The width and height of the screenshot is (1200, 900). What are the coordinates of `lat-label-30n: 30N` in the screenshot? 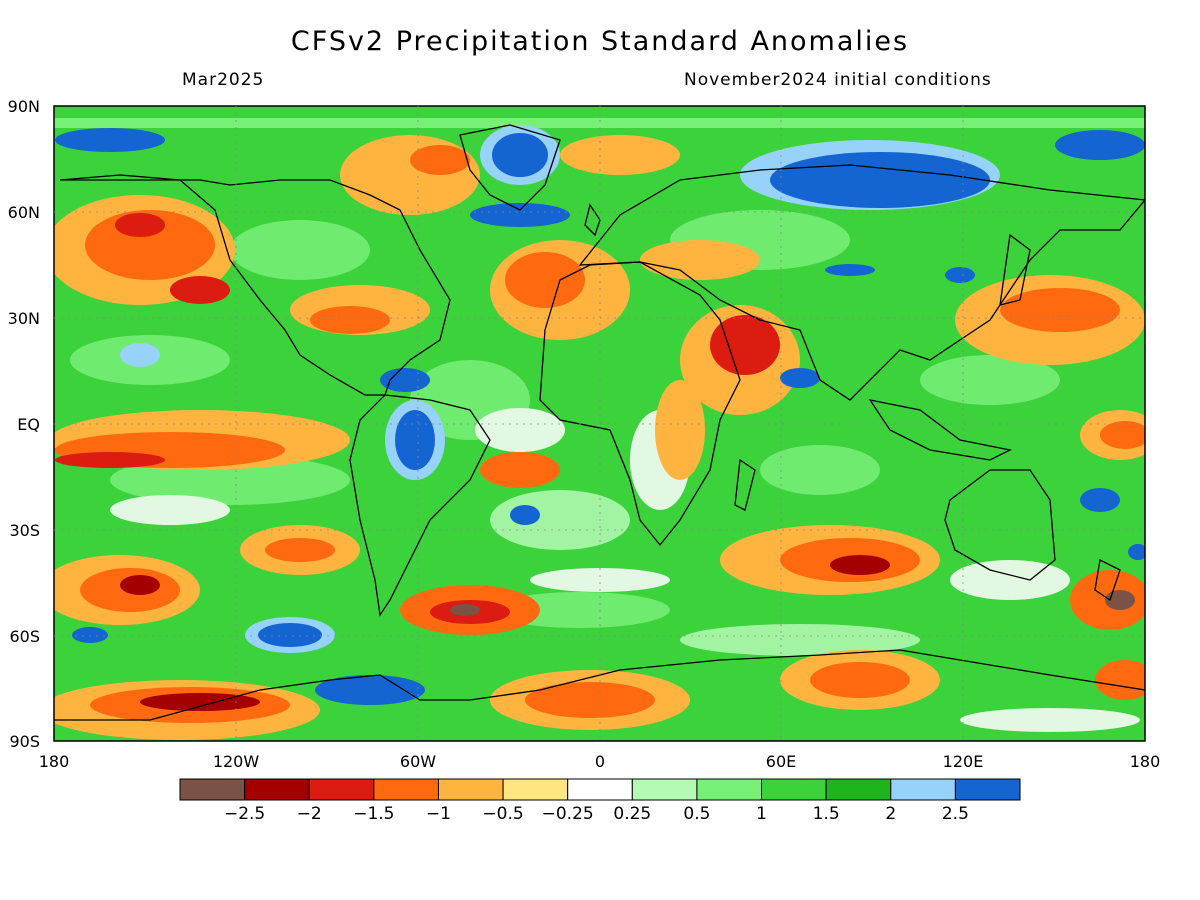 It's located at (24, 318).